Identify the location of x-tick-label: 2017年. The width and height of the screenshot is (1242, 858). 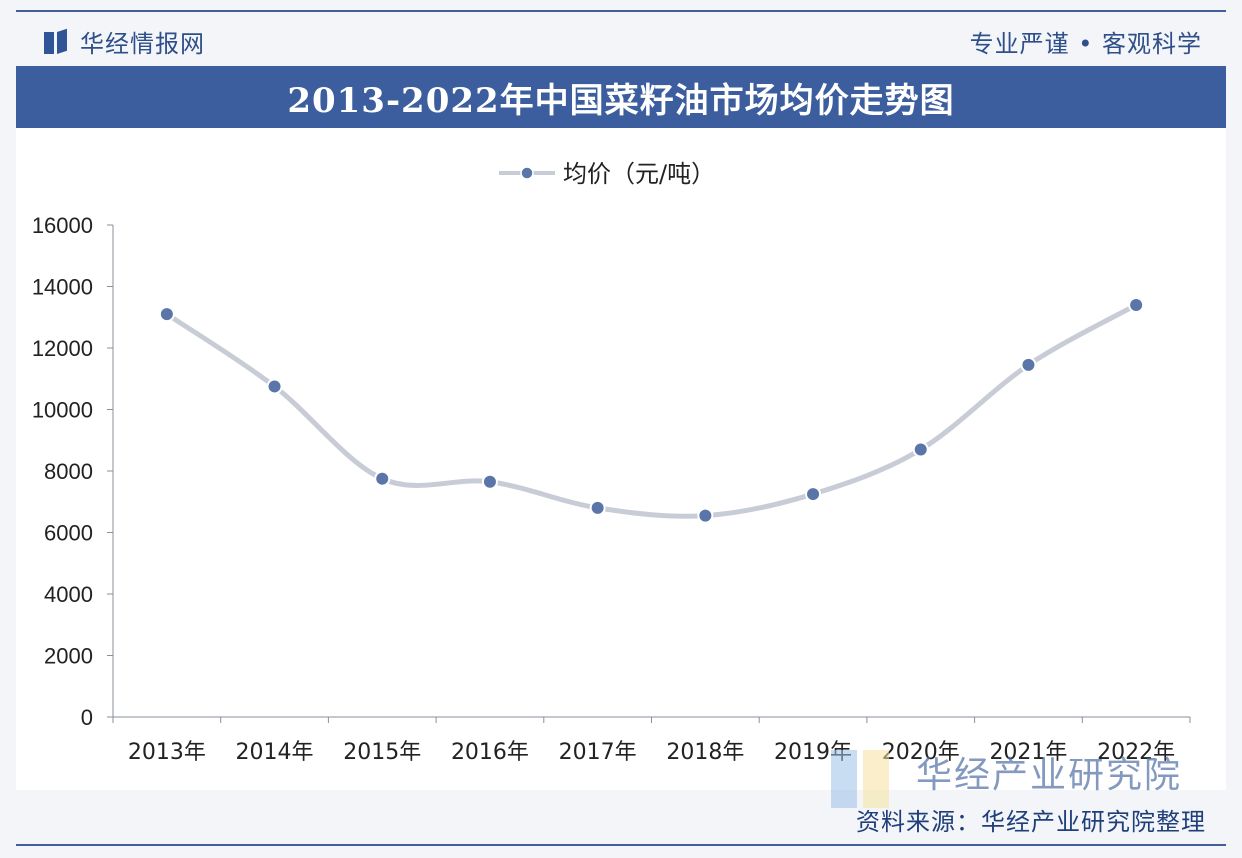
(598, 752).